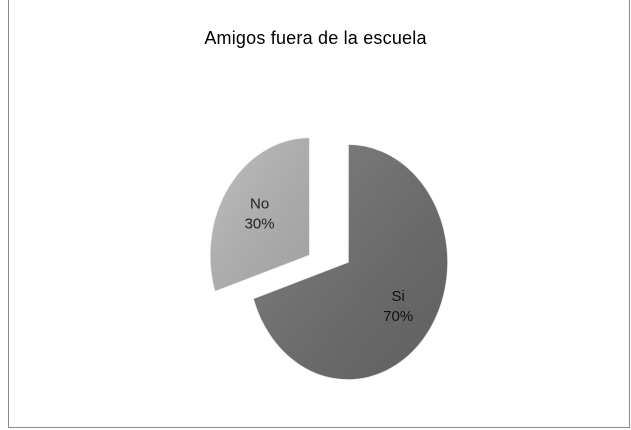 Image resolution: width=631 pixels, height=430 pixels. I want to click on slice-percent-no: 30%, so click(260, 223).